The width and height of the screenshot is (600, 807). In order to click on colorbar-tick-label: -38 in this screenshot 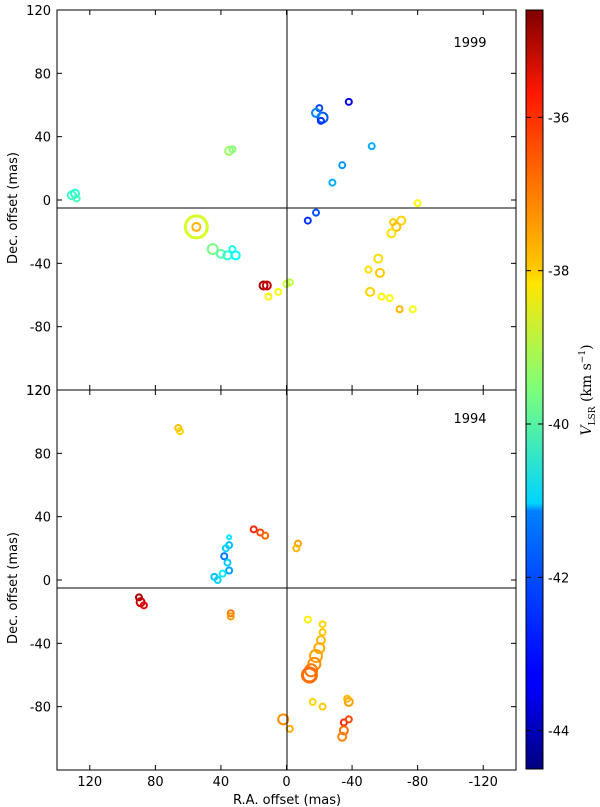, I will do `click(558, 272)`.